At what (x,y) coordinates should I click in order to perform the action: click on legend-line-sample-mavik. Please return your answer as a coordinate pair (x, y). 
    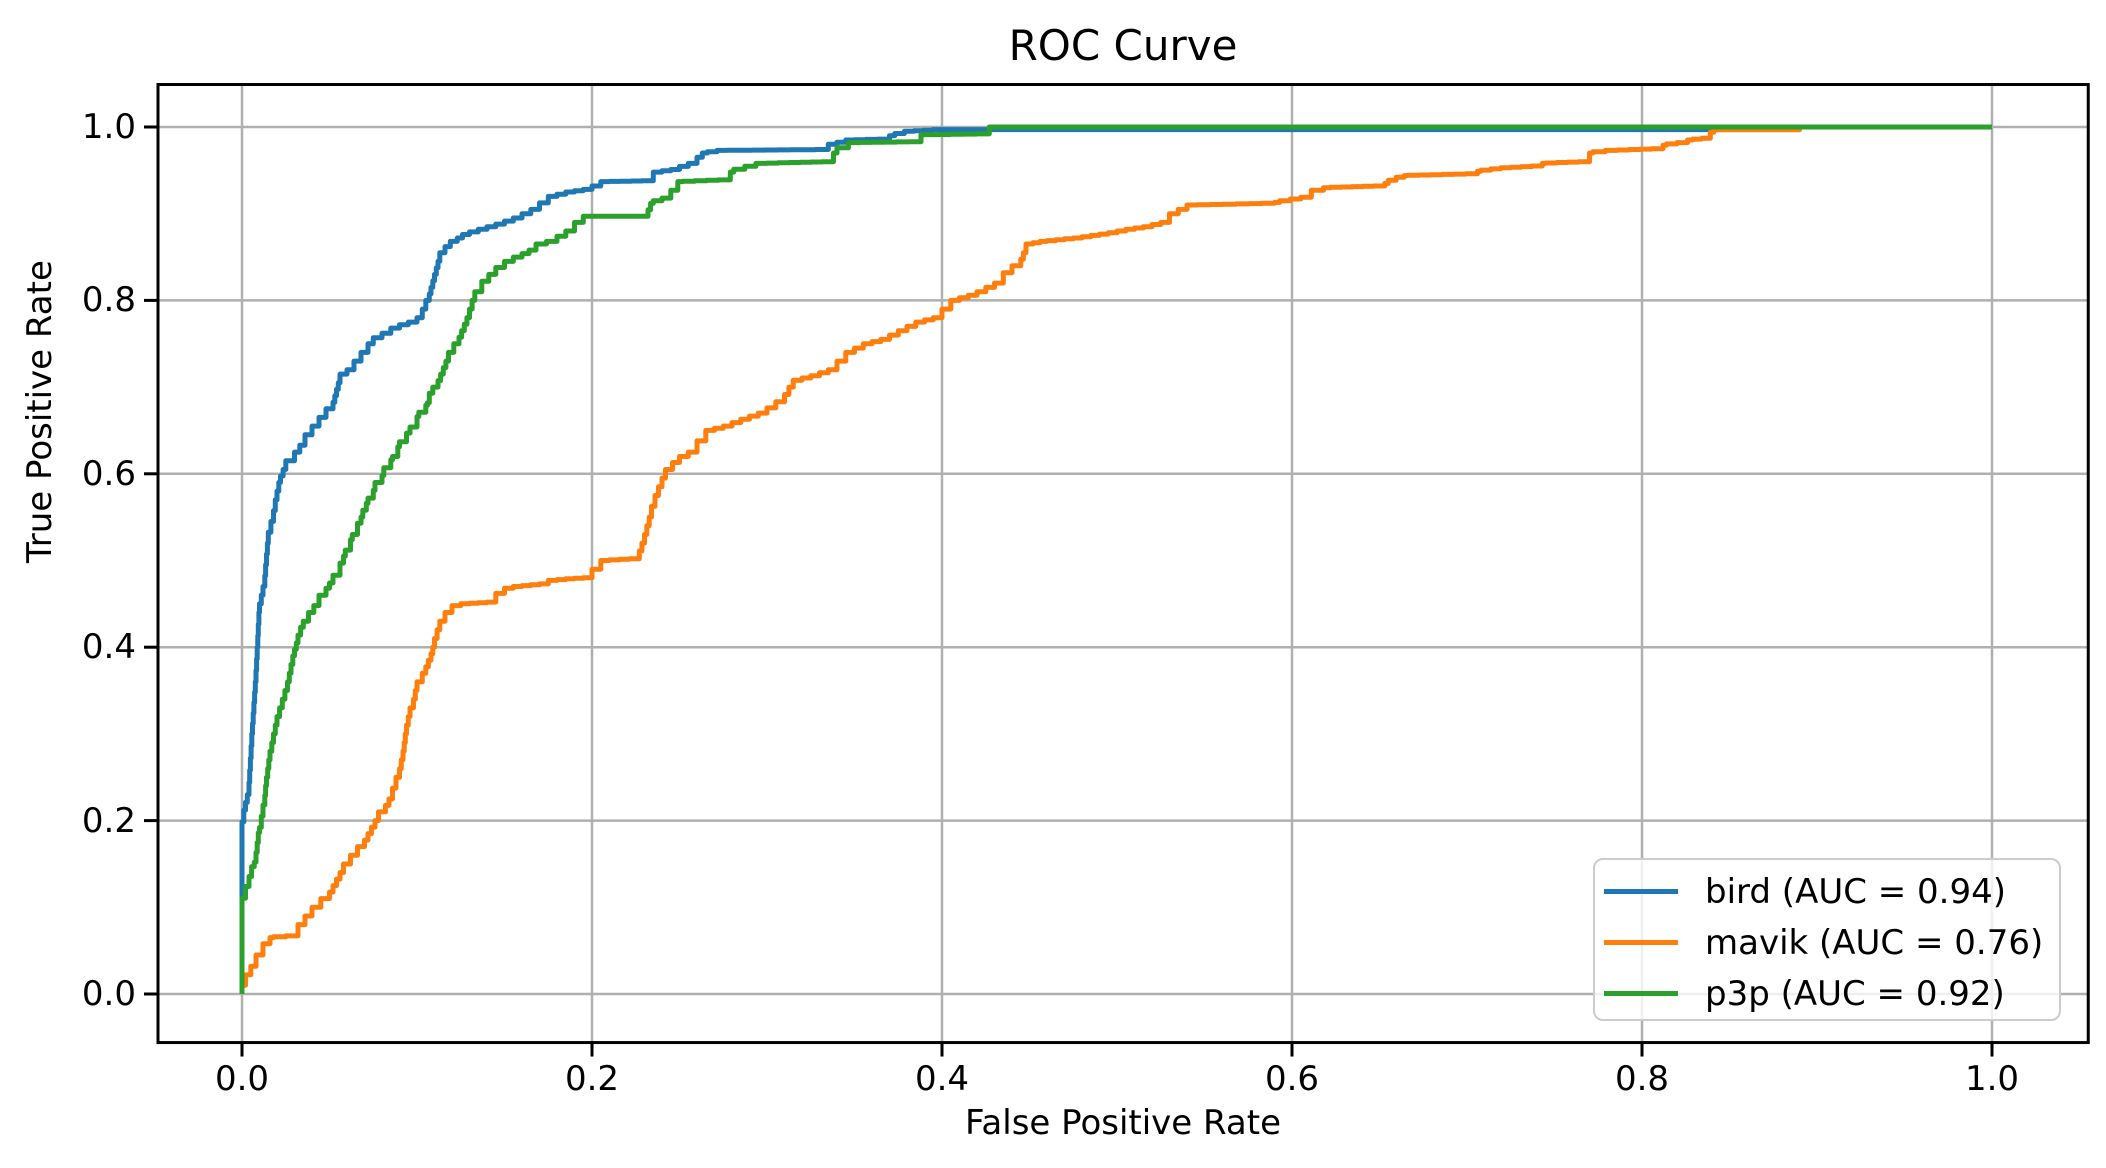
    Looking at the image, I should click on (1641, 942).